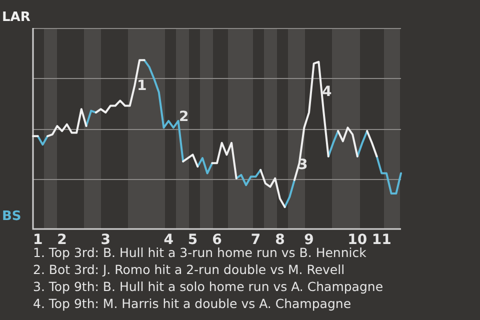  What do you see at coordinates (16, 18) in the screenshot?
I see `text: LAR` at bounding box center [16, 18].